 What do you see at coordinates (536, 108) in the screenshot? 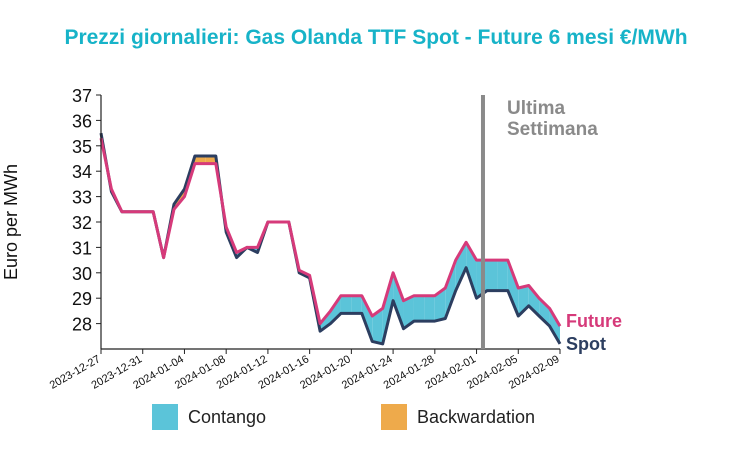
I see `last-week-label: Ultima` at bounding box center [536, 108].